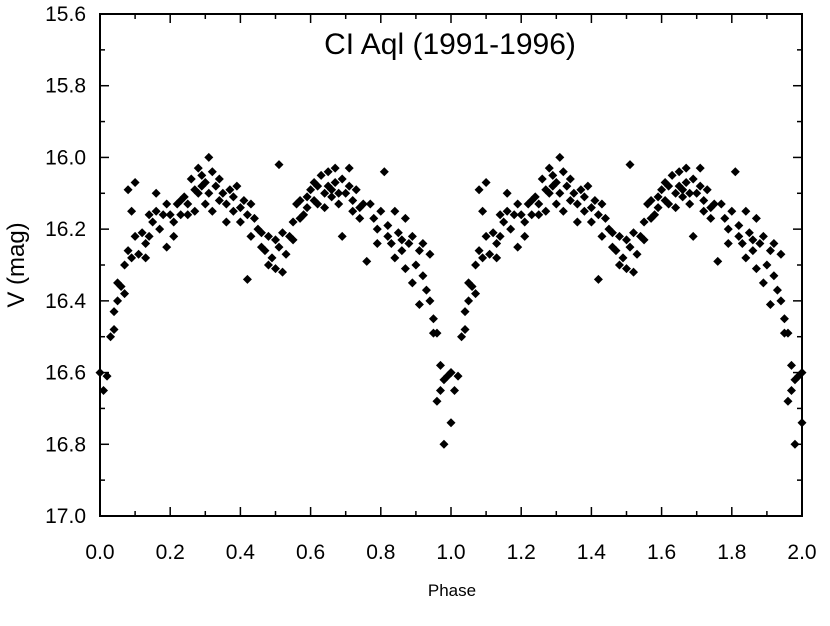 This screenshot has height=626, width=830. I want to click on y-tick-label: 15.8, so click(65, 86).